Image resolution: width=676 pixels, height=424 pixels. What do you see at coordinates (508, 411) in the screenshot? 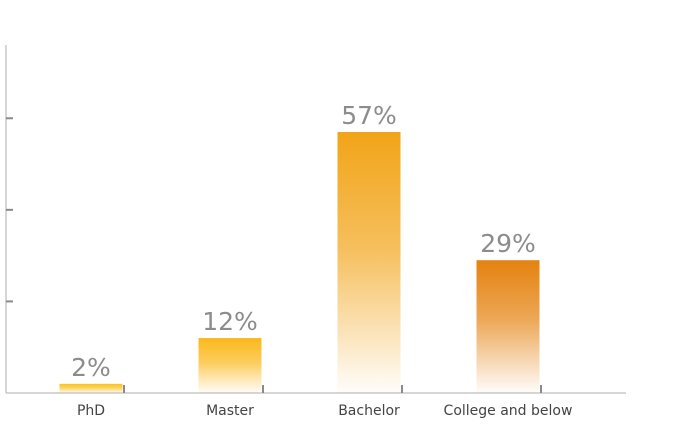
I see `category-label-3: College and below` at bounding box center [508, 411].